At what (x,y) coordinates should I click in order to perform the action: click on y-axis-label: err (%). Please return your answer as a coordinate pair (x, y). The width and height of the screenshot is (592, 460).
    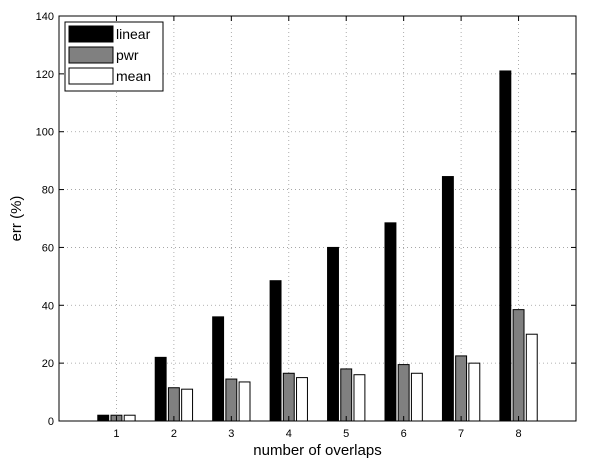
    Looking at the image, I should click on (16, 219).